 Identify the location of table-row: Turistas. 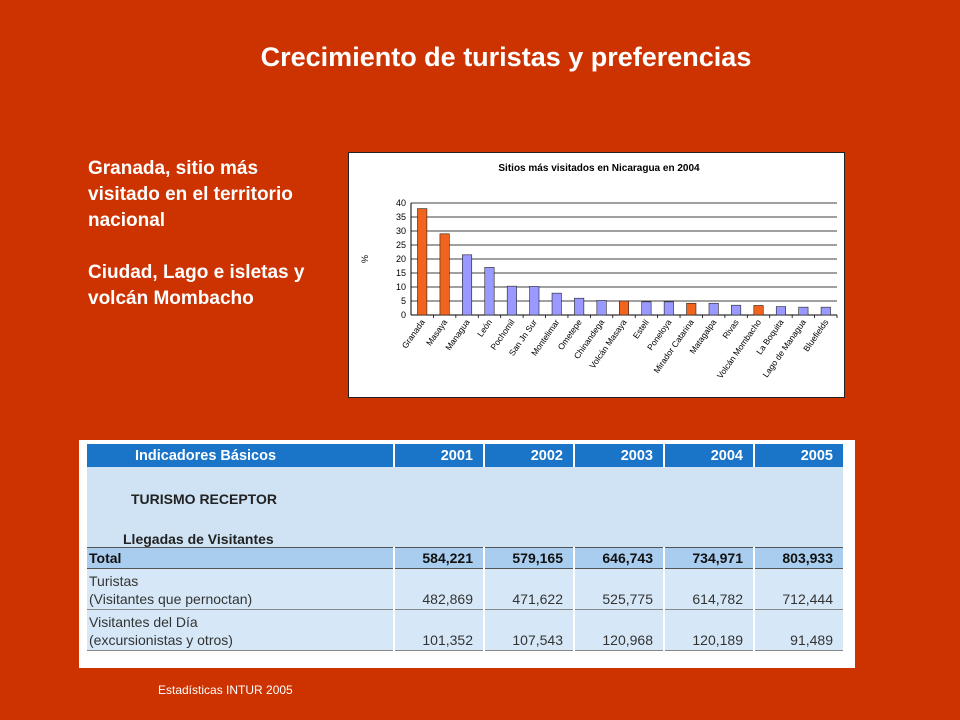
(465, 578).